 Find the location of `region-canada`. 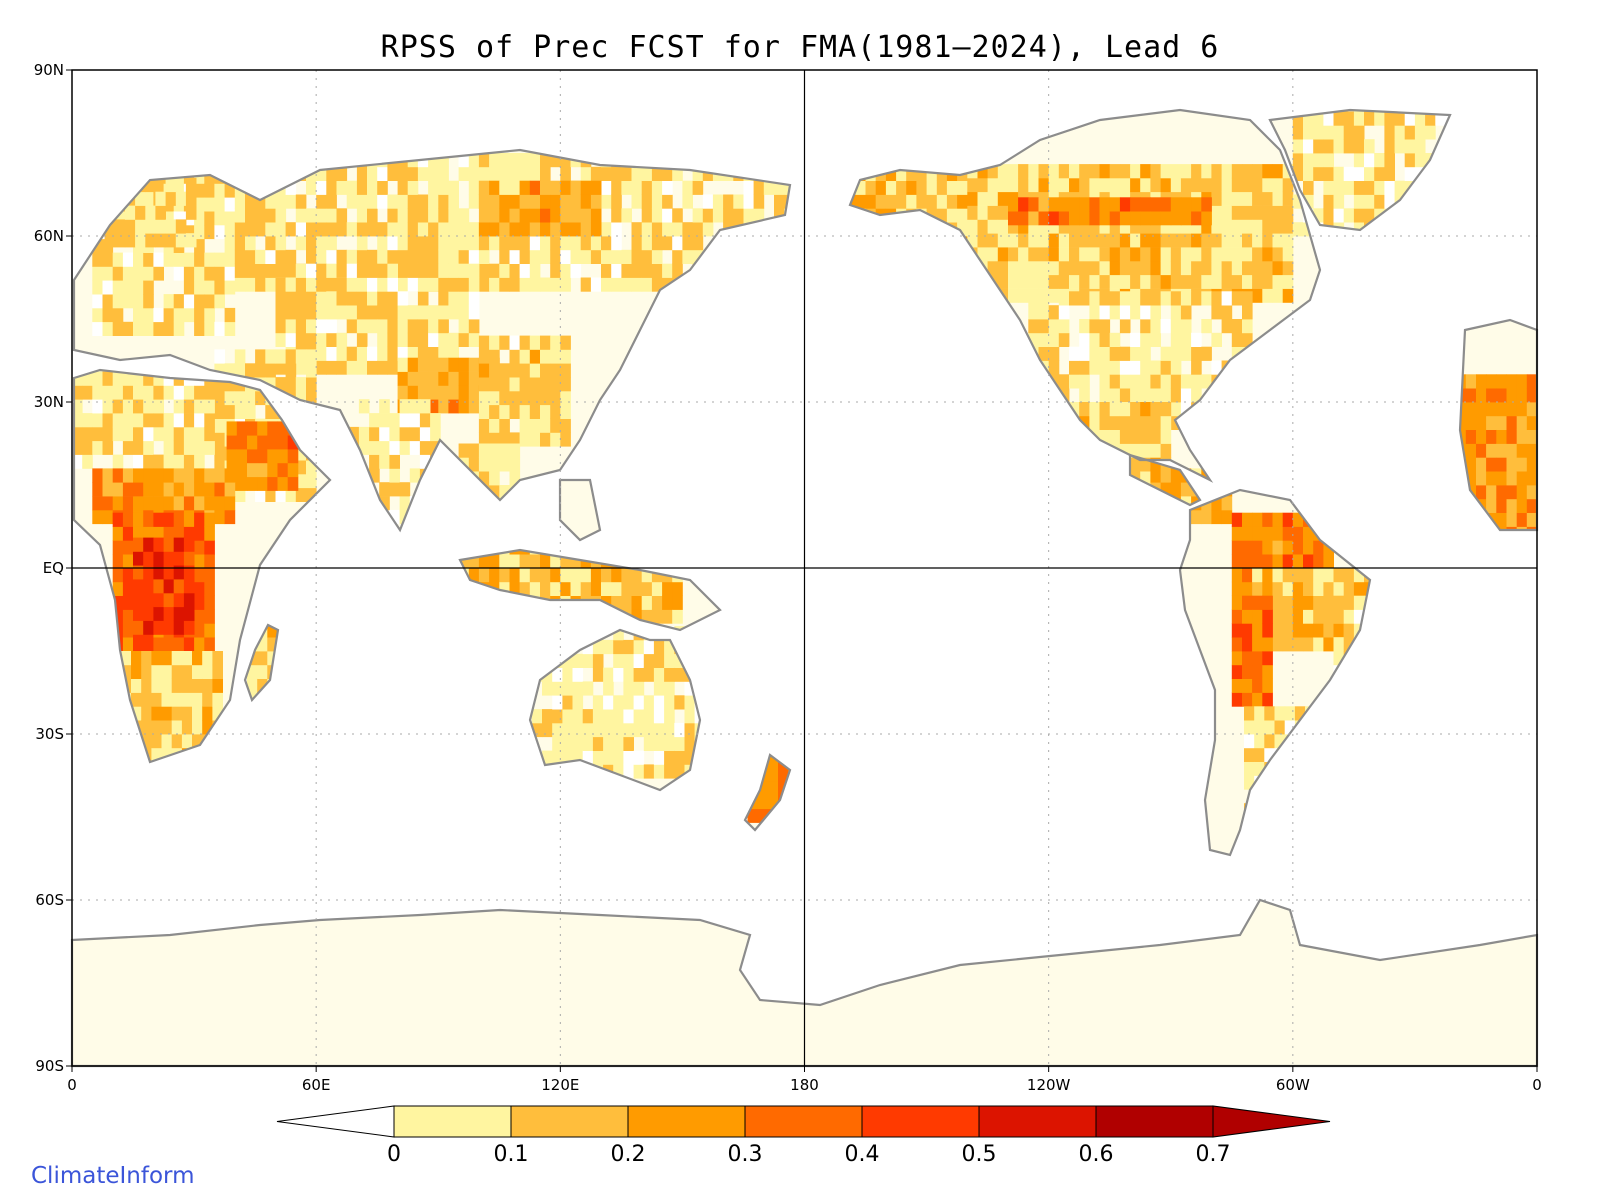

region-canada is located at coordinates (1130, 233).